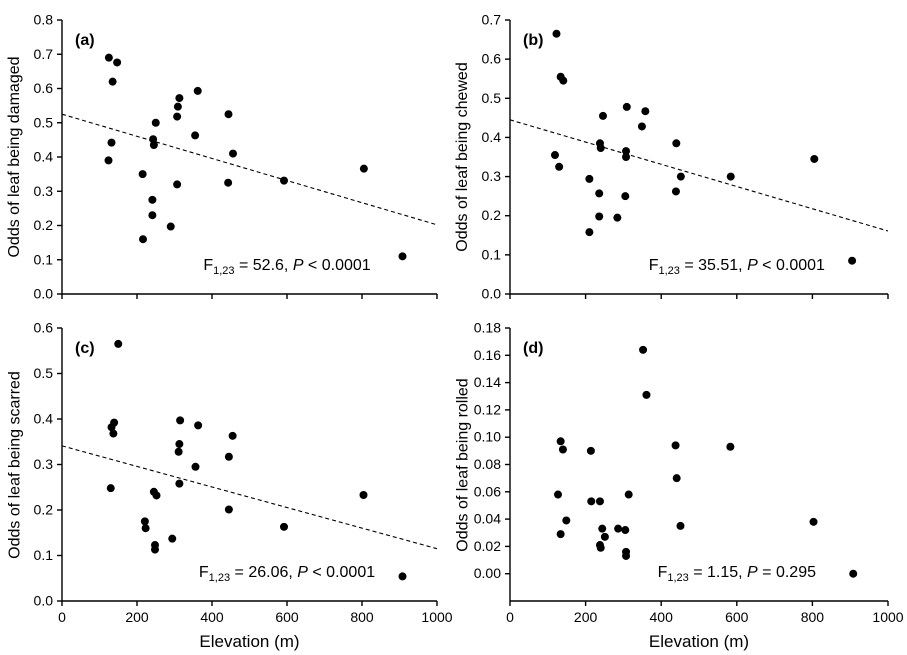  What do you see at coordinates (298, 265) in the screenshot?
I see `stat-p-symbol: P` at bounding box center [298, 265].